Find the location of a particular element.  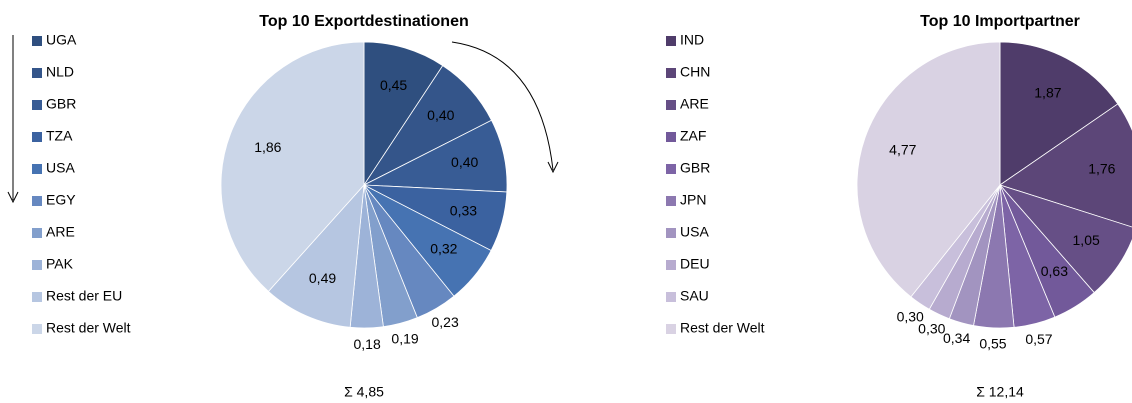

data-label: 0,34 is located at coordinates (956, 338).